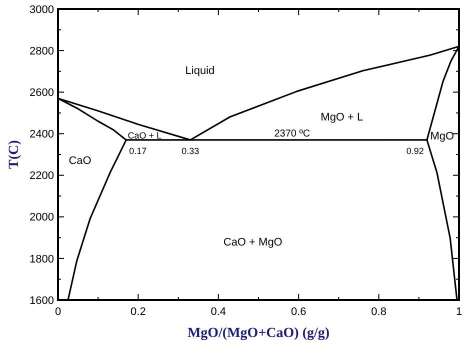 The height and width of the screenshot is (345, 474). What do you see at coordinates (14, 154) in the screenshot?
I see `y-axis-title: T(C)` at bounding box center [14, 154].